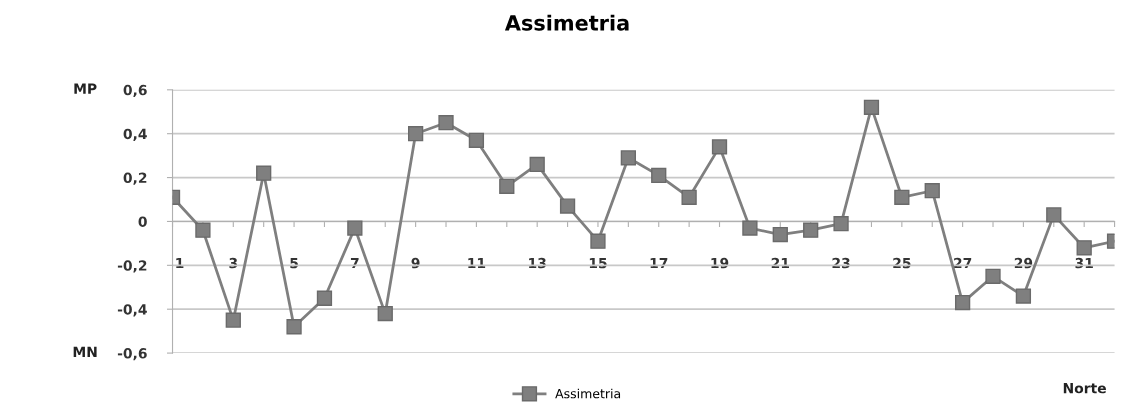 This screenshot has width=1135, height=412. Describe the element at coordinates (1084, 388) in the screenshot. I see `text: Norte` at that location.